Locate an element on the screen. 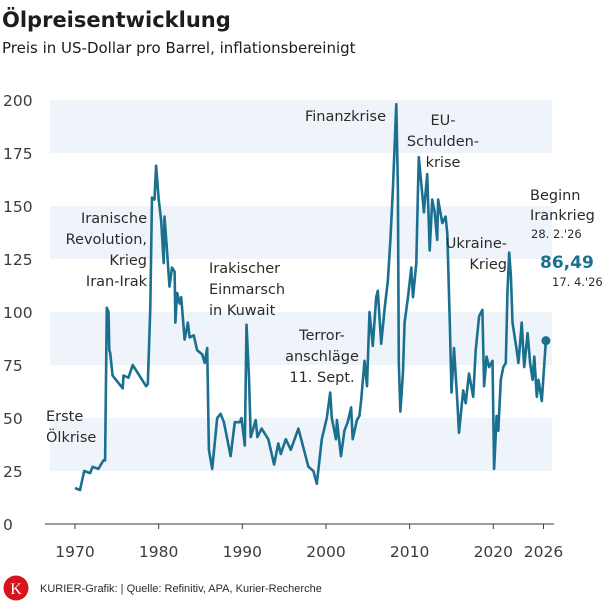  x-tick-label: 2000 is located at coordinates (325, 552).